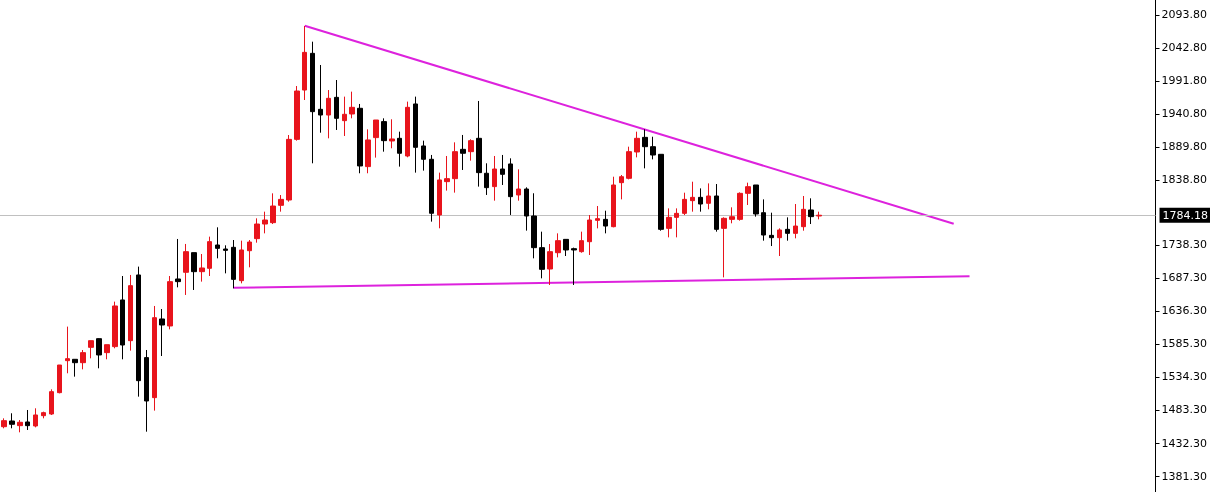  Describe the element at coordinates (1184, 443) in the screenshot. I see `y-tick-label: 1432.30` at that location.